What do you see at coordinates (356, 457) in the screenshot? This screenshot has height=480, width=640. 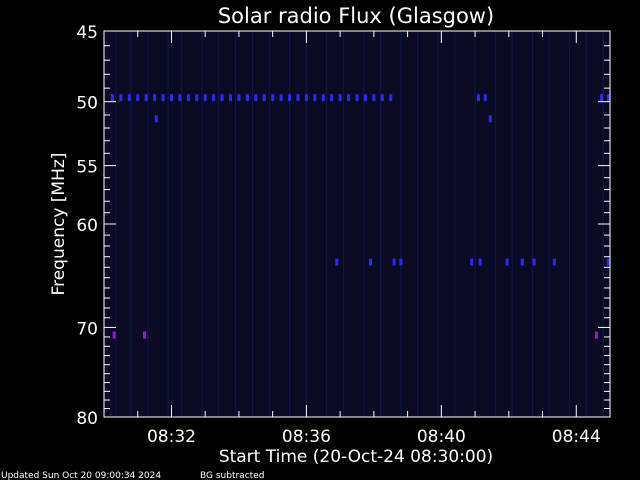 I see `x-axis-label: Start Time (20-Oct-24 08:30:00)` at bounding box center [356, 457].